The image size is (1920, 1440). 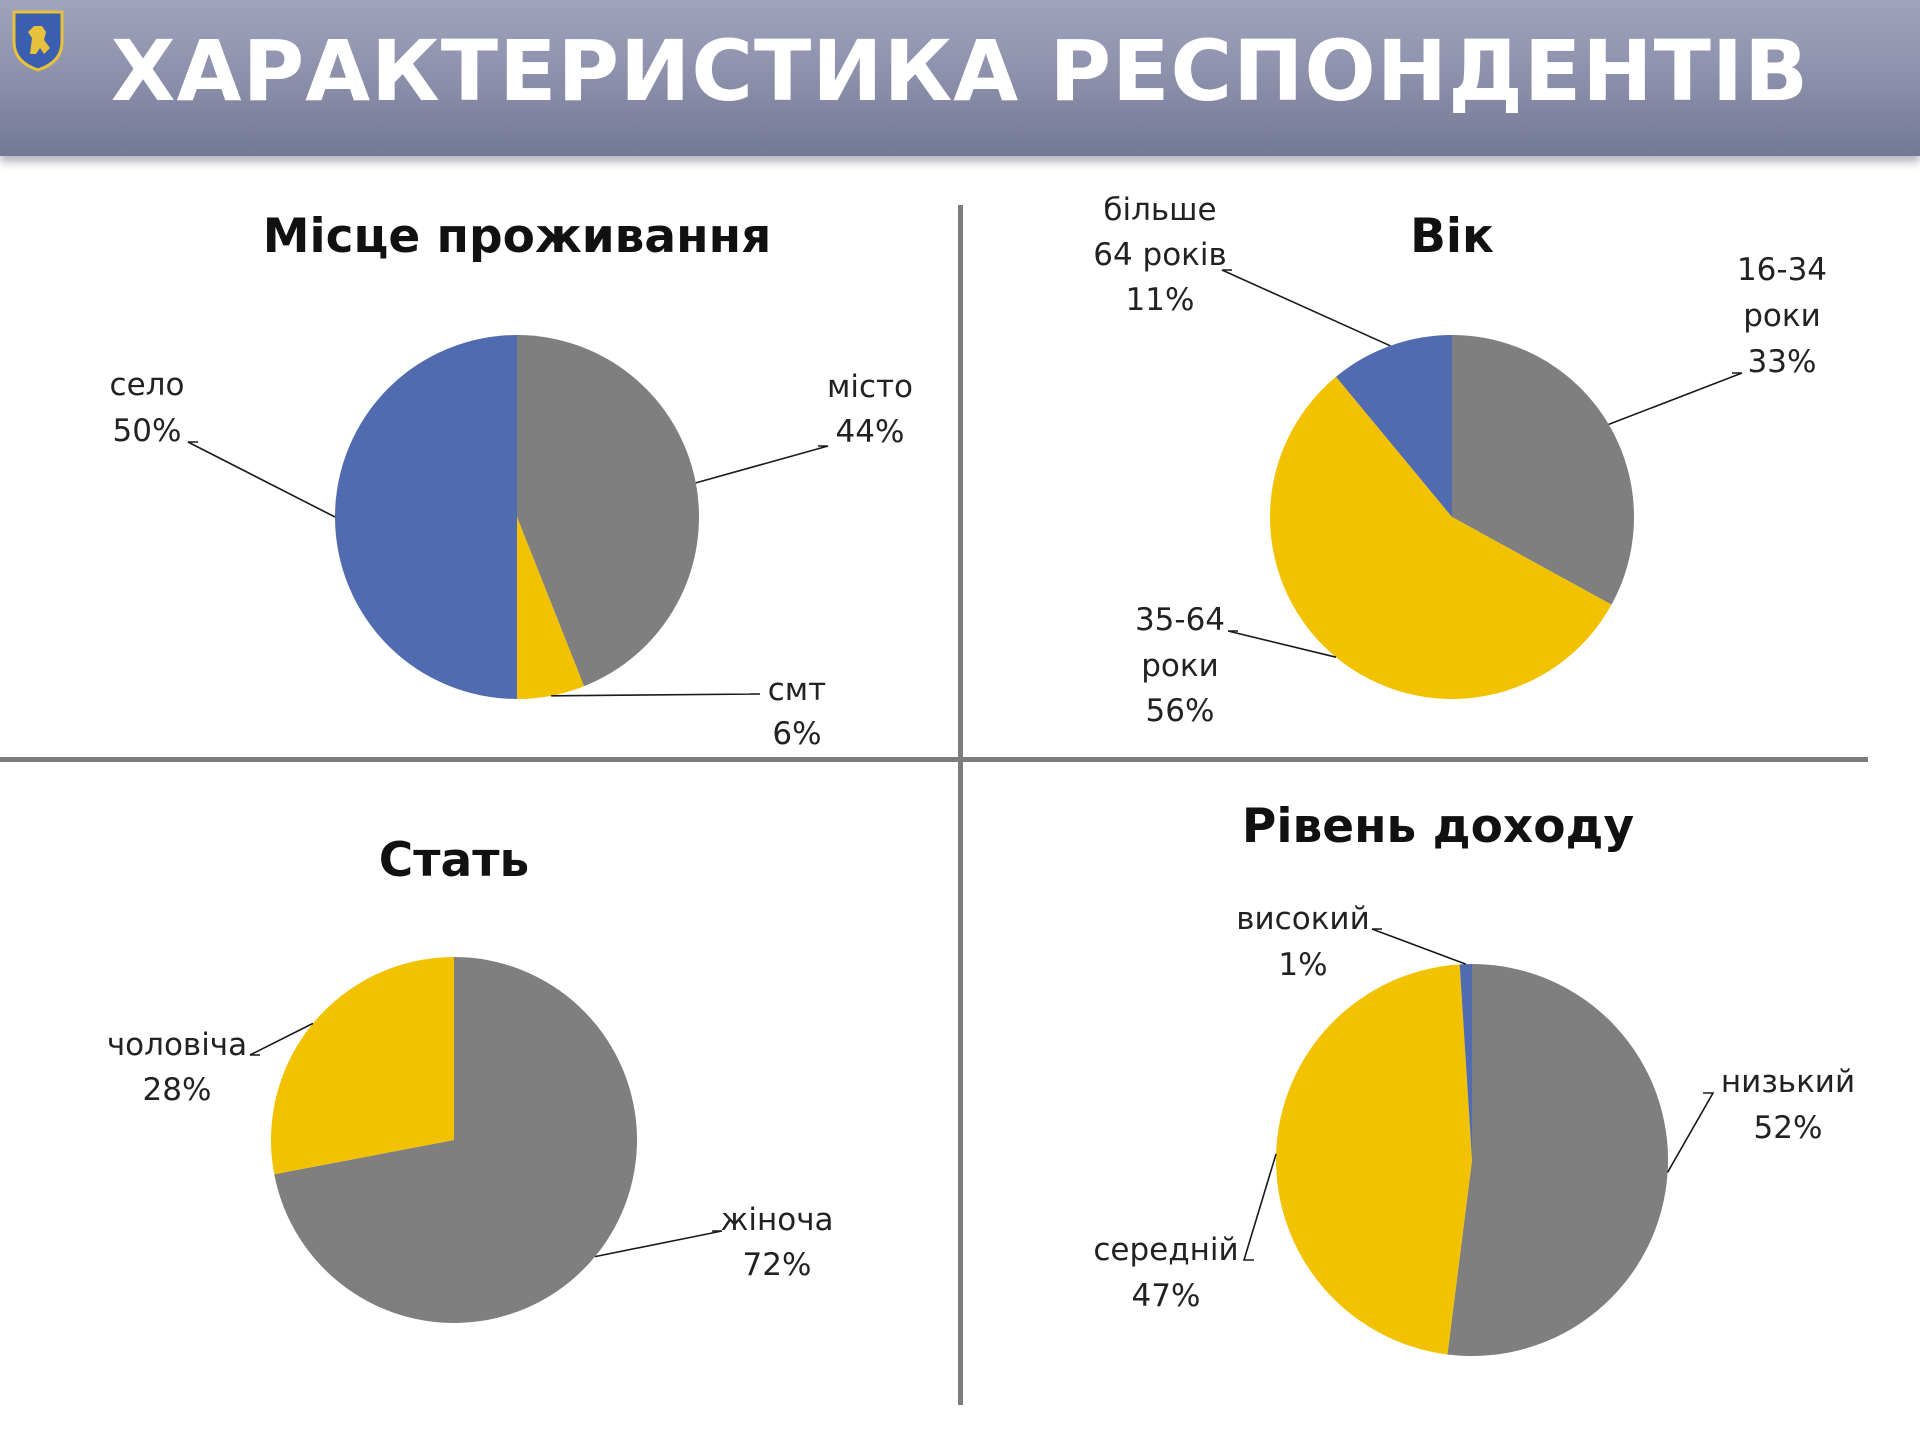 What do you see at coordinates (38, 41) in the screenshot?
I see `lion-crest-icon` at bounding box center [38, 41].